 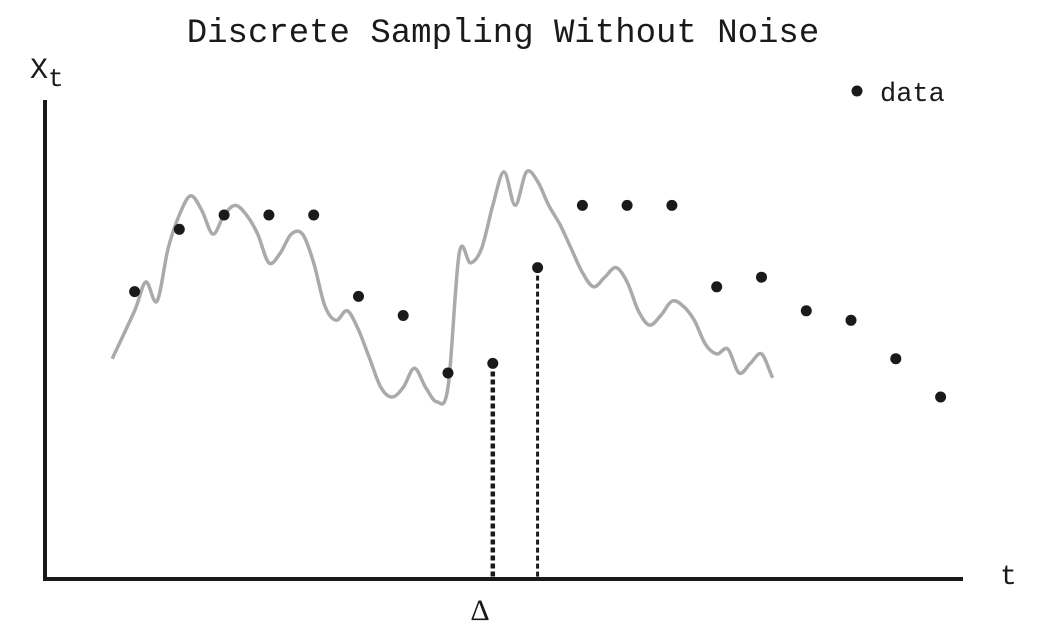 What do you see at coordinates (857, 91) in the screenshot?
I see `legend-marker` at bounding box center [857, 91].